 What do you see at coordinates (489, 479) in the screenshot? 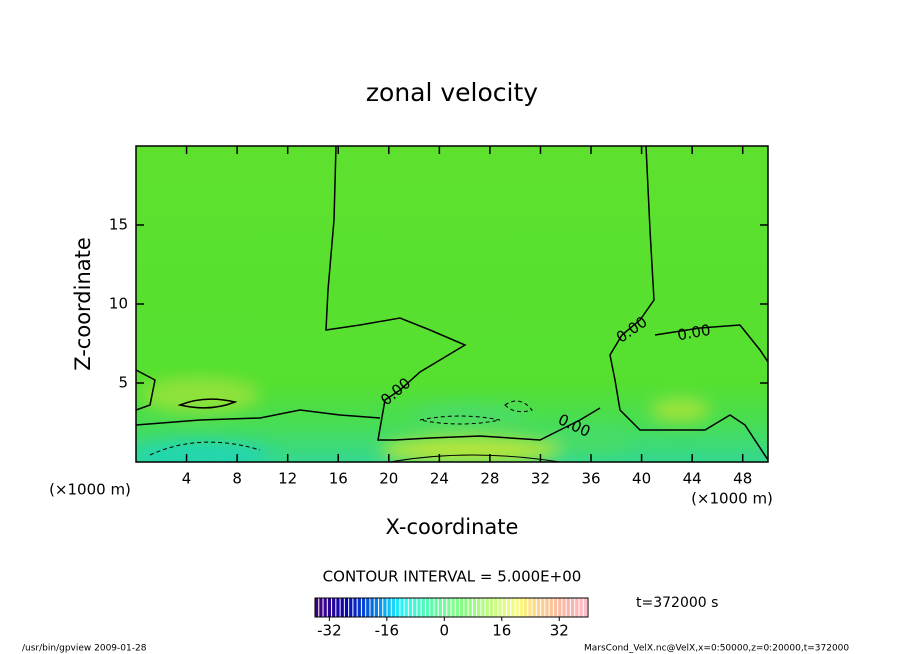
I see `x-tick-label: 28` at bounding box center [489, 479].